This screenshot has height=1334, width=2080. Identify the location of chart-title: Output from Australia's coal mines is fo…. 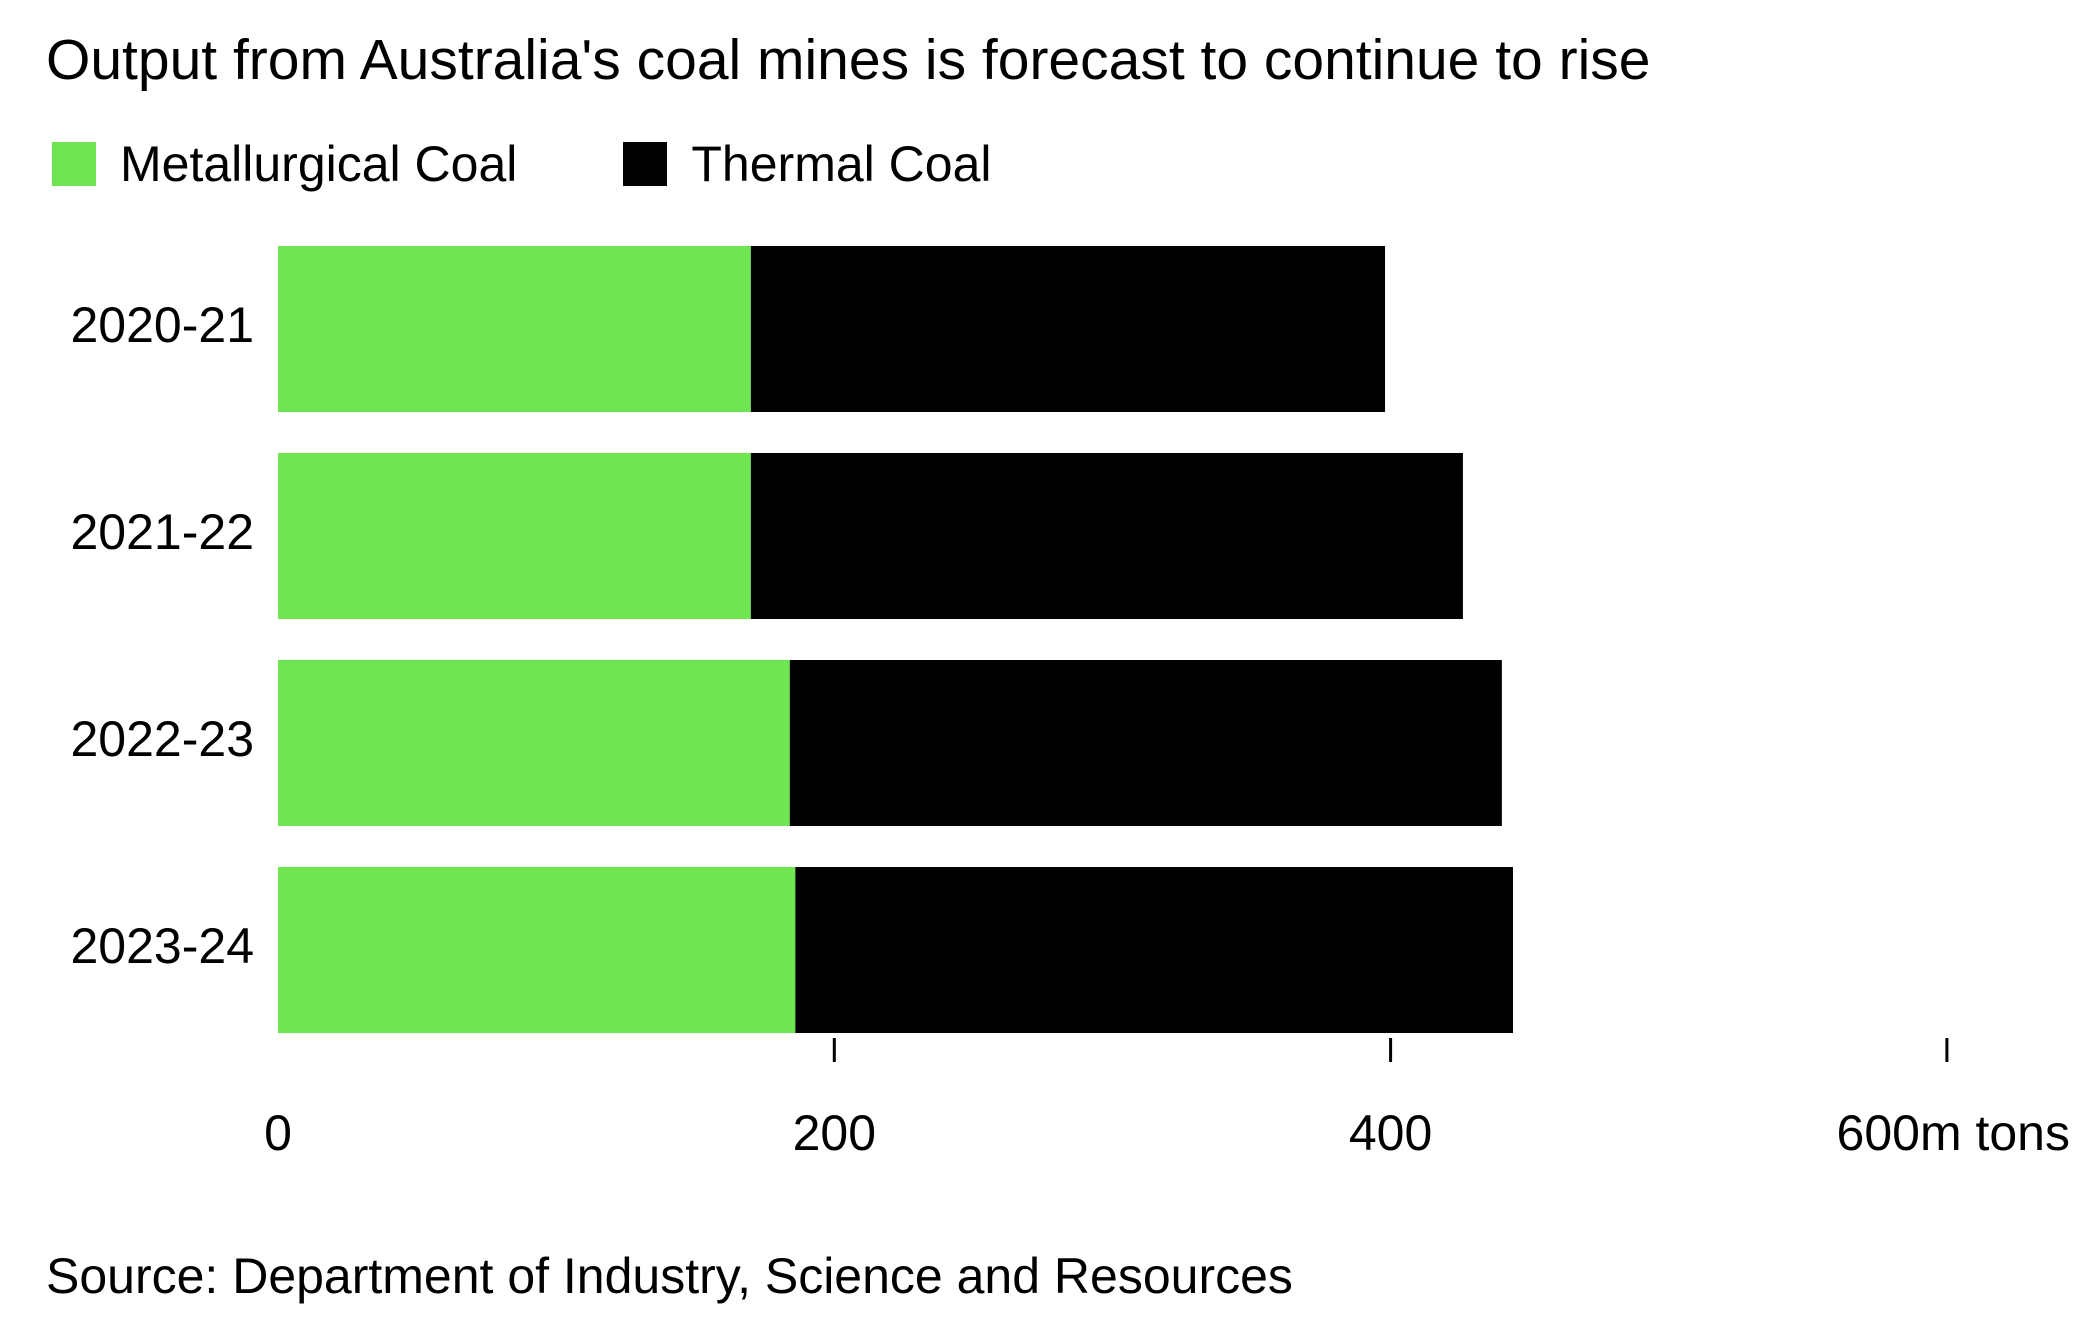
(848, 60).